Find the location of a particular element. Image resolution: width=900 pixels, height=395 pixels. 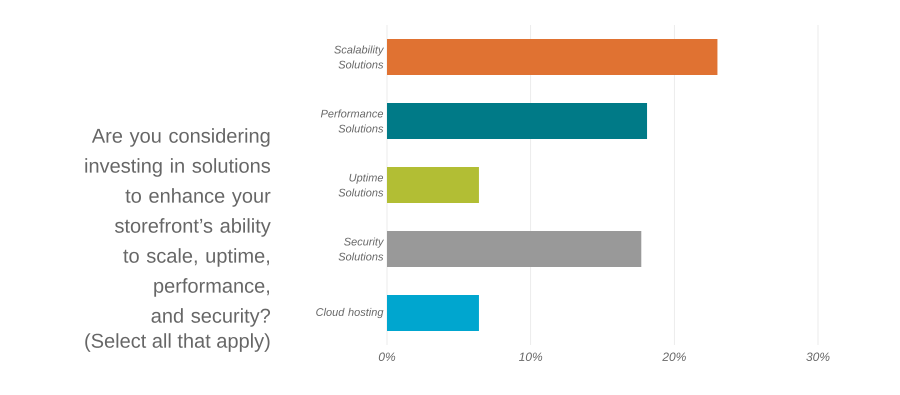

y-tick-label: Performance Solutions is located at coordinates (352, 121).